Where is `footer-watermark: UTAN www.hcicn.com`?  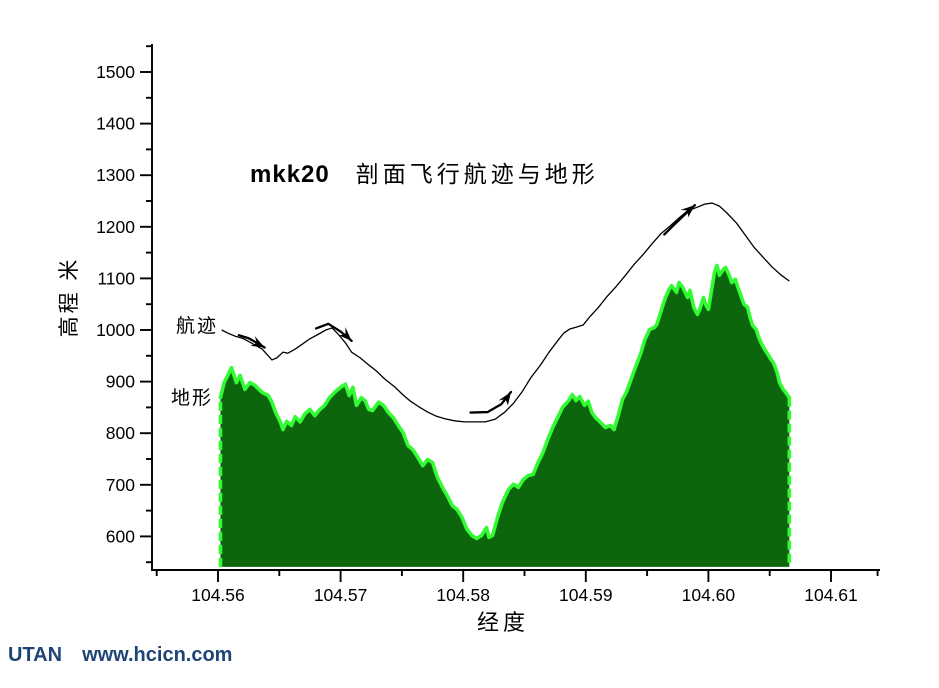 footer-watermark: UTAN www.hcicn.com is located at coordinates (120, 655).